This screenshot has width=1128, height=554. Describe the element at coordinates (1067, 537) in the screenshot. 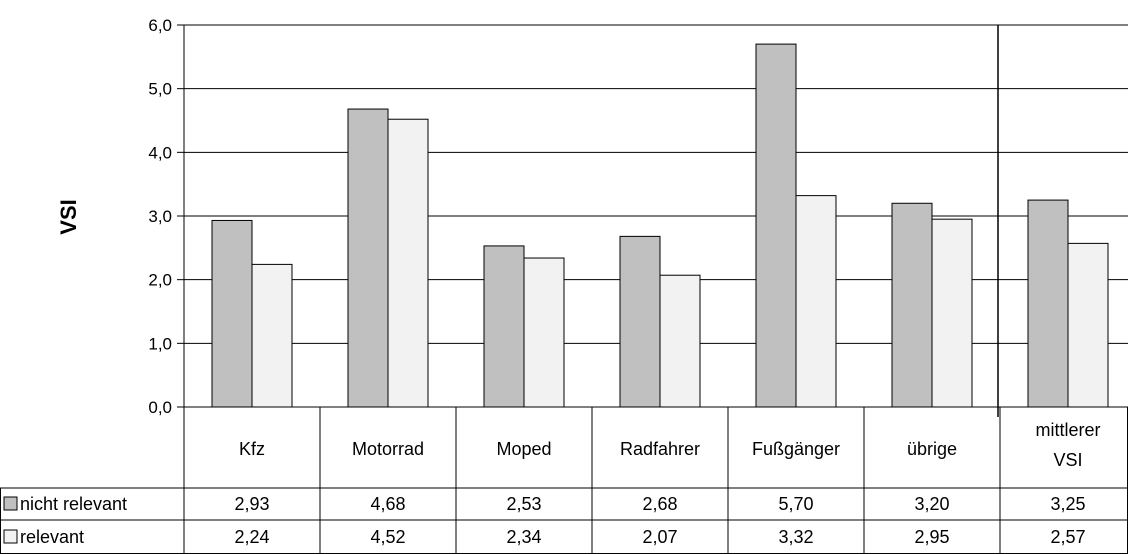

I see `data-label: 2,57` at that location.